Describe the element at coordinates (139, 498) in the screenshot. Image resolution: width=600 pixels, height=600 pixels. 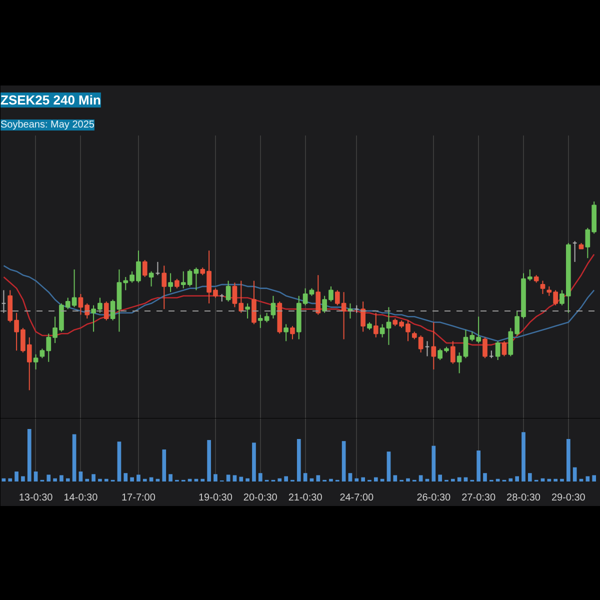
I see `x-tick-label: 17-7:00` at that location.